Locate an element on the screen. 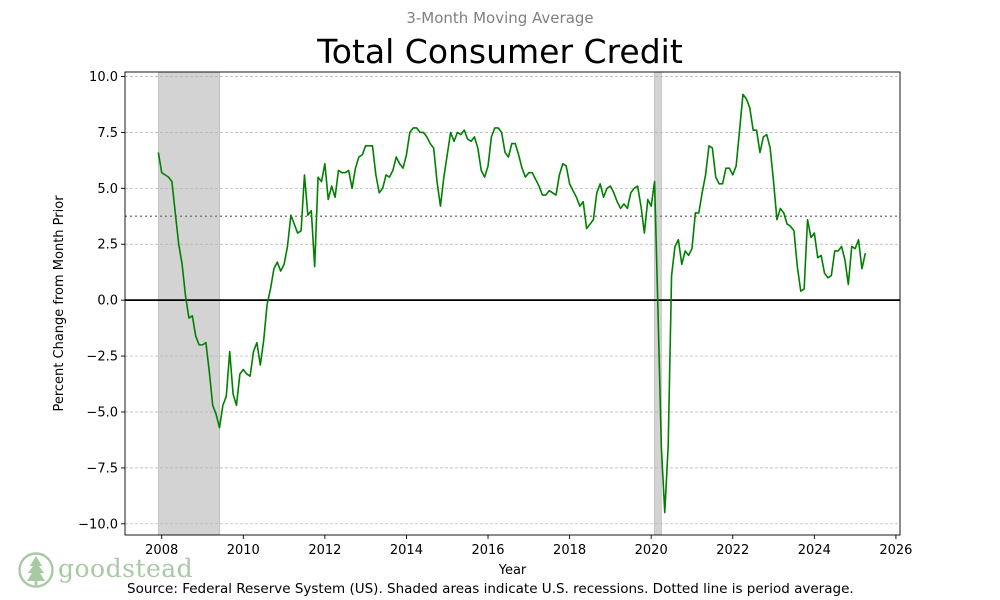 The height and width of the screenshot is (600, 1000). y-tick-label: 2.5 is located at coordinates (107, 245).